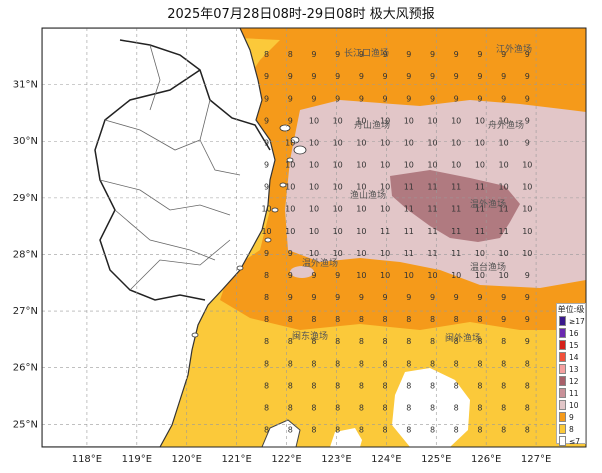 The image size is (602, 473). I want to click on legend: 单位:级 ≥17 16 15 14 13 12 11 10 9 8 ≤7, so click(571, 375).